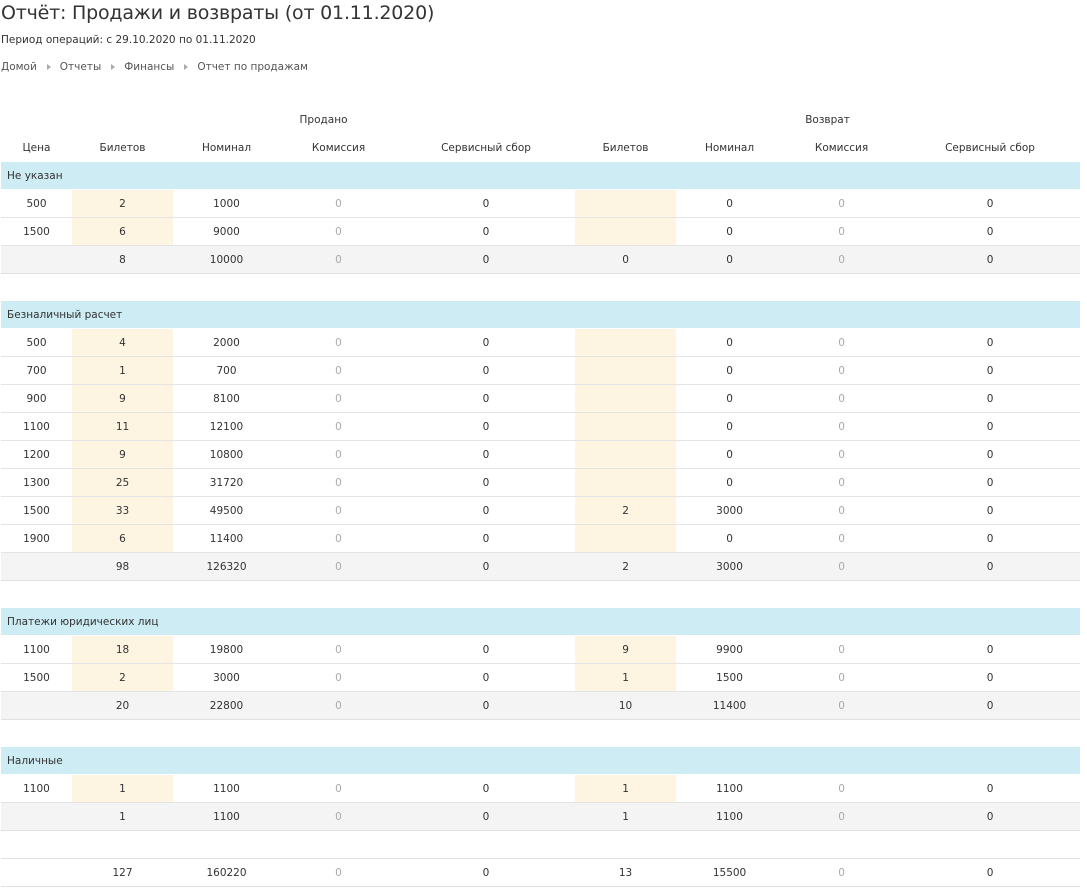 The width and height of the screenshot is (1087, 894). Describe the element at coordinates (149, 67) in the screenshot. I see `breadcrumb-finance: Финансы` at that location.